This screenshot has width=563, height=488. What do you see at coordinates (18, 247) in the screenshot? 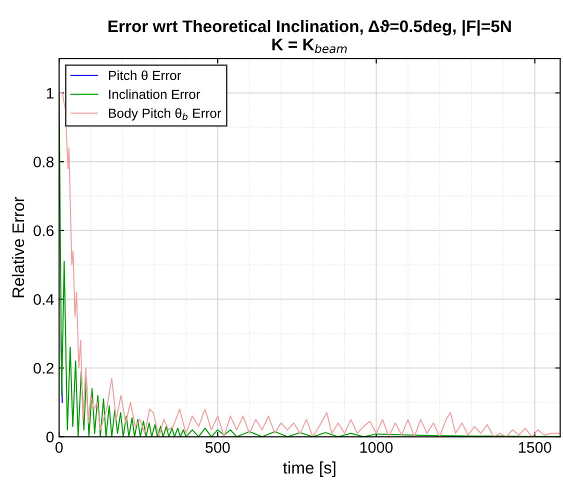
I see `y-axis-title: Relative Error` at bounding box center [18, 247].